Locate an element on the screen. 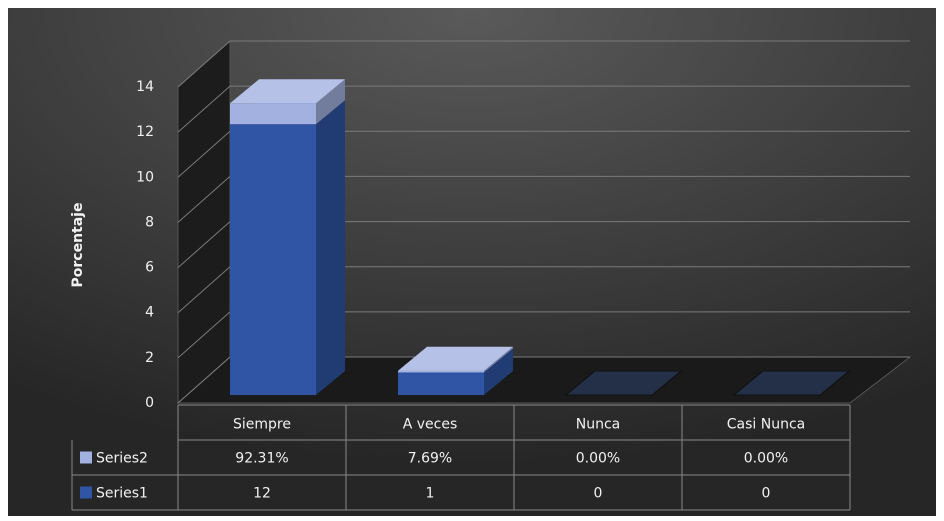 Image resolution: width=944 pixels, height=521 pixels. side-wall is located at coordinates (204, 222).